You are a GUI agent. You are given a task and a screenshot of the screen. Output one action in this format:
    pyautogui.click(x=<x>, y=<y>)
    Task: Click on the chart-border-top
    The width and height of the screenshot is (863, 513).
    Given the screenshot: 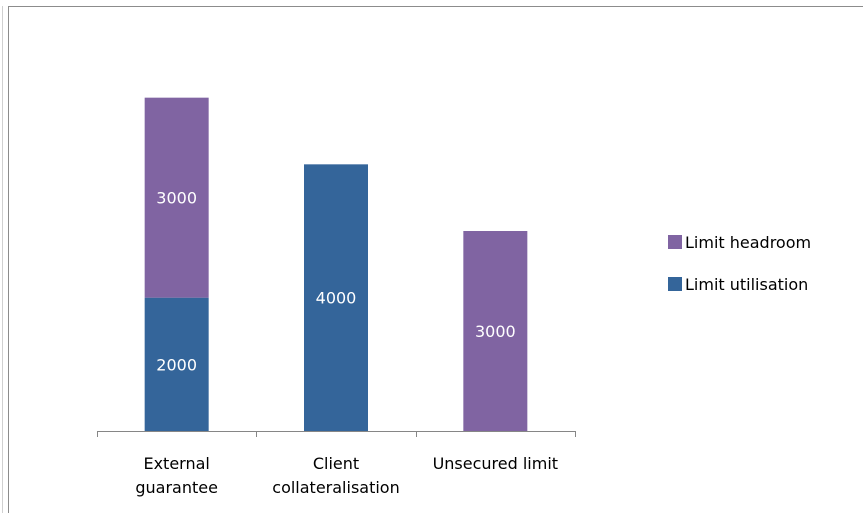 What is the action you would take?
    pyautogui.click(x=435, y=6)
    